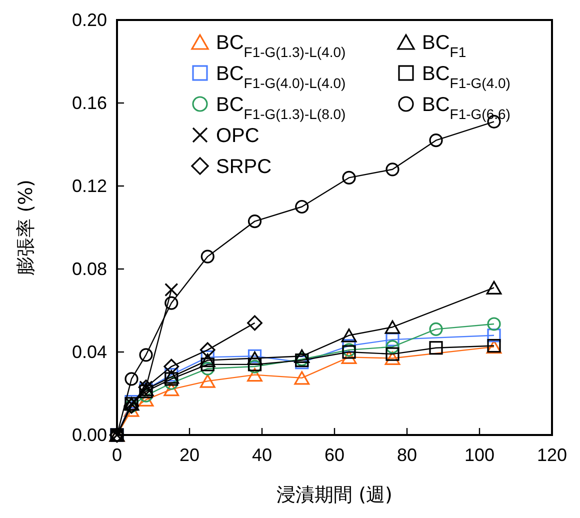 The height and width of the screenshot is (518, 580). I want to click on x-tick-label: 100, so click(479, 455).